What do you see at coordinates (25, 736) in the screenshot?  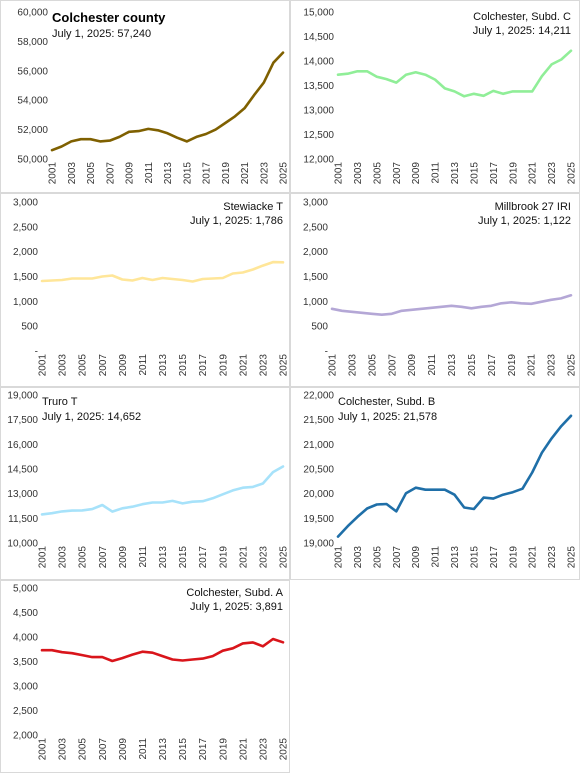 I see `y-tick-label: 2,000` at bounding box center [25, 736].